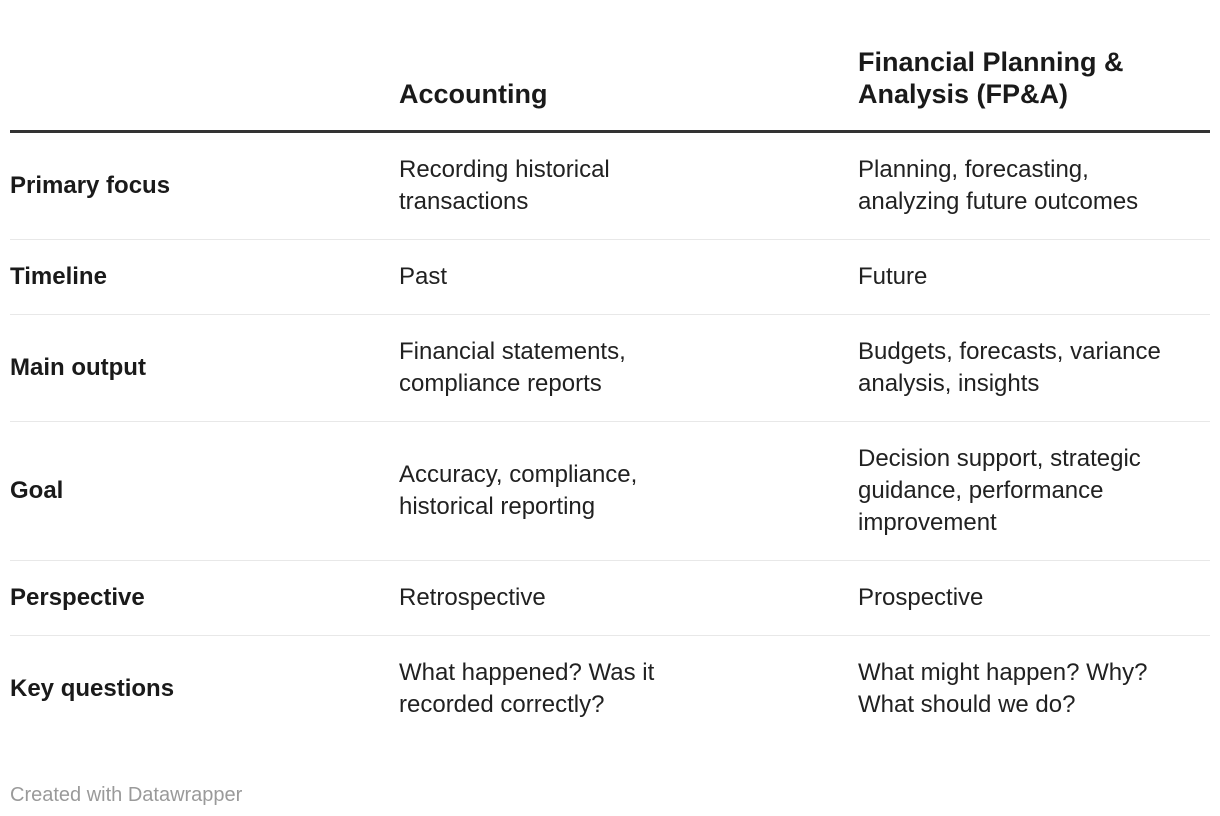 The width and height of the screenshot is (1220, 816). What do you see at coordinates (204, 66) in the screenshot?
I see `column-header-empty` at bounding box center [204, 66].